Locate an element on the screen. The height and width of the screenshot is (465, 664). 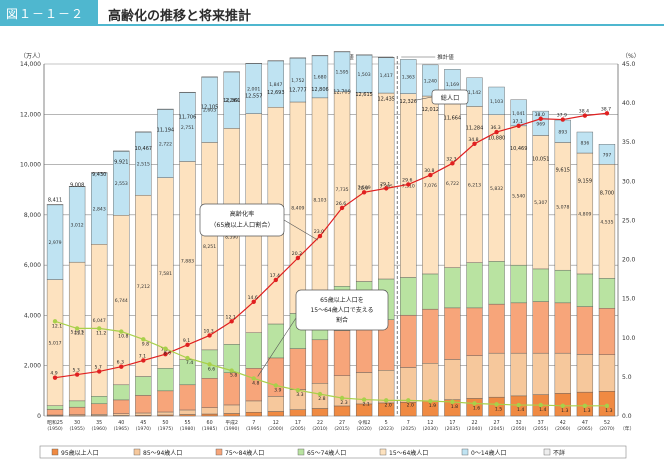
line-value-label: 7.4 is located at coordinates (189, 363).